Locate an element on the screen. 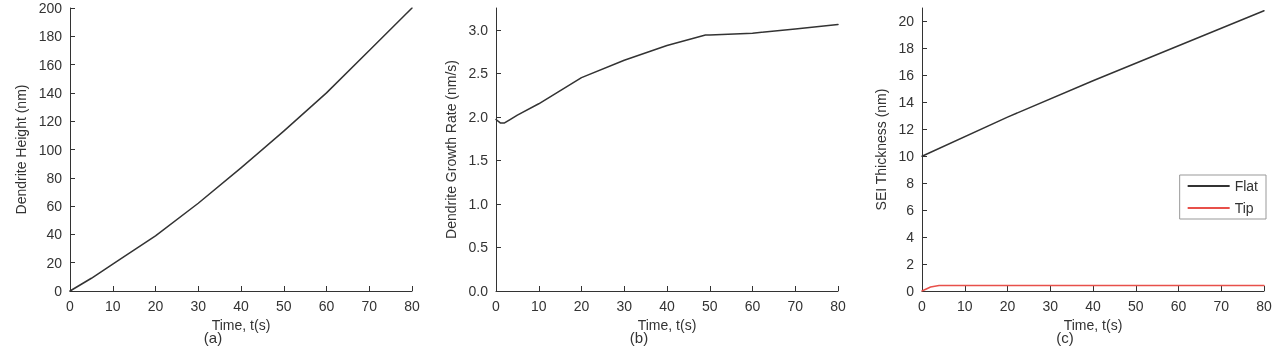 The width and height of the screenshot is (1280, 351). y-tick-label: 6 is located at coordinates (910, 210).